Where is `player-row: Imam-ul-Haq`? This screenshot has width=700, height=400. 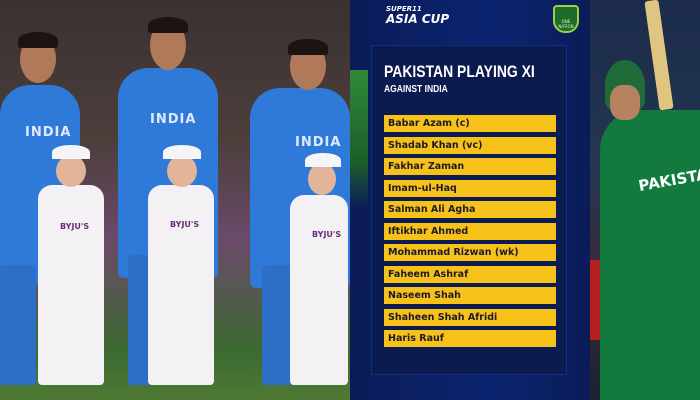 player-row: Imam-ul-Haq is located at coordinates (470, 188).